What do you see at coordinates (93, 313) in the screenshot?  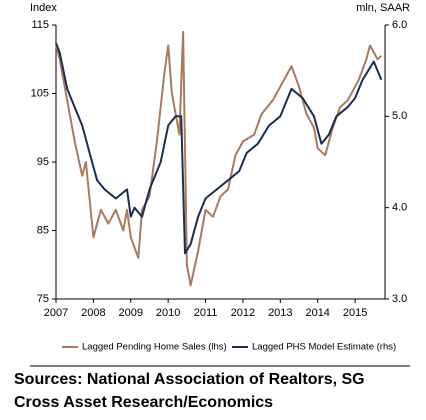 I see `x-tick-label: 2008` at bounding box center [93, 313].